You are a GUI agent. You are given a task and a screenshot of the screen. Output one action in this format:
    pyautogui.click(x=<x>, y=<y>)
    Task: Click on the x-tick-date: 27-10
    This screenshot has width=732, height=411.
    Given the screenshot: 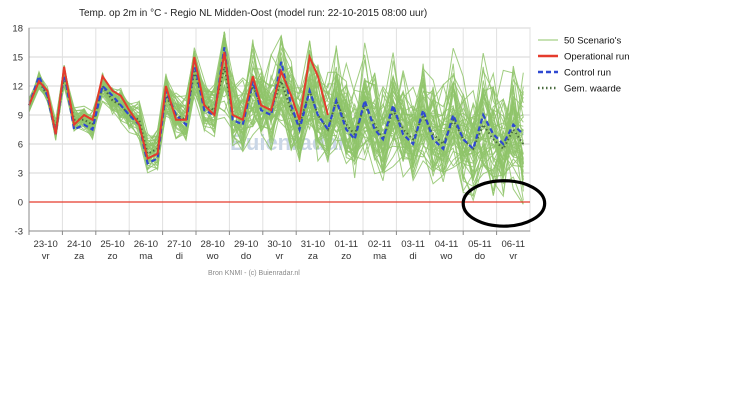 What is the action you would take?
    pyautogui.click(x=179, y=244)
    